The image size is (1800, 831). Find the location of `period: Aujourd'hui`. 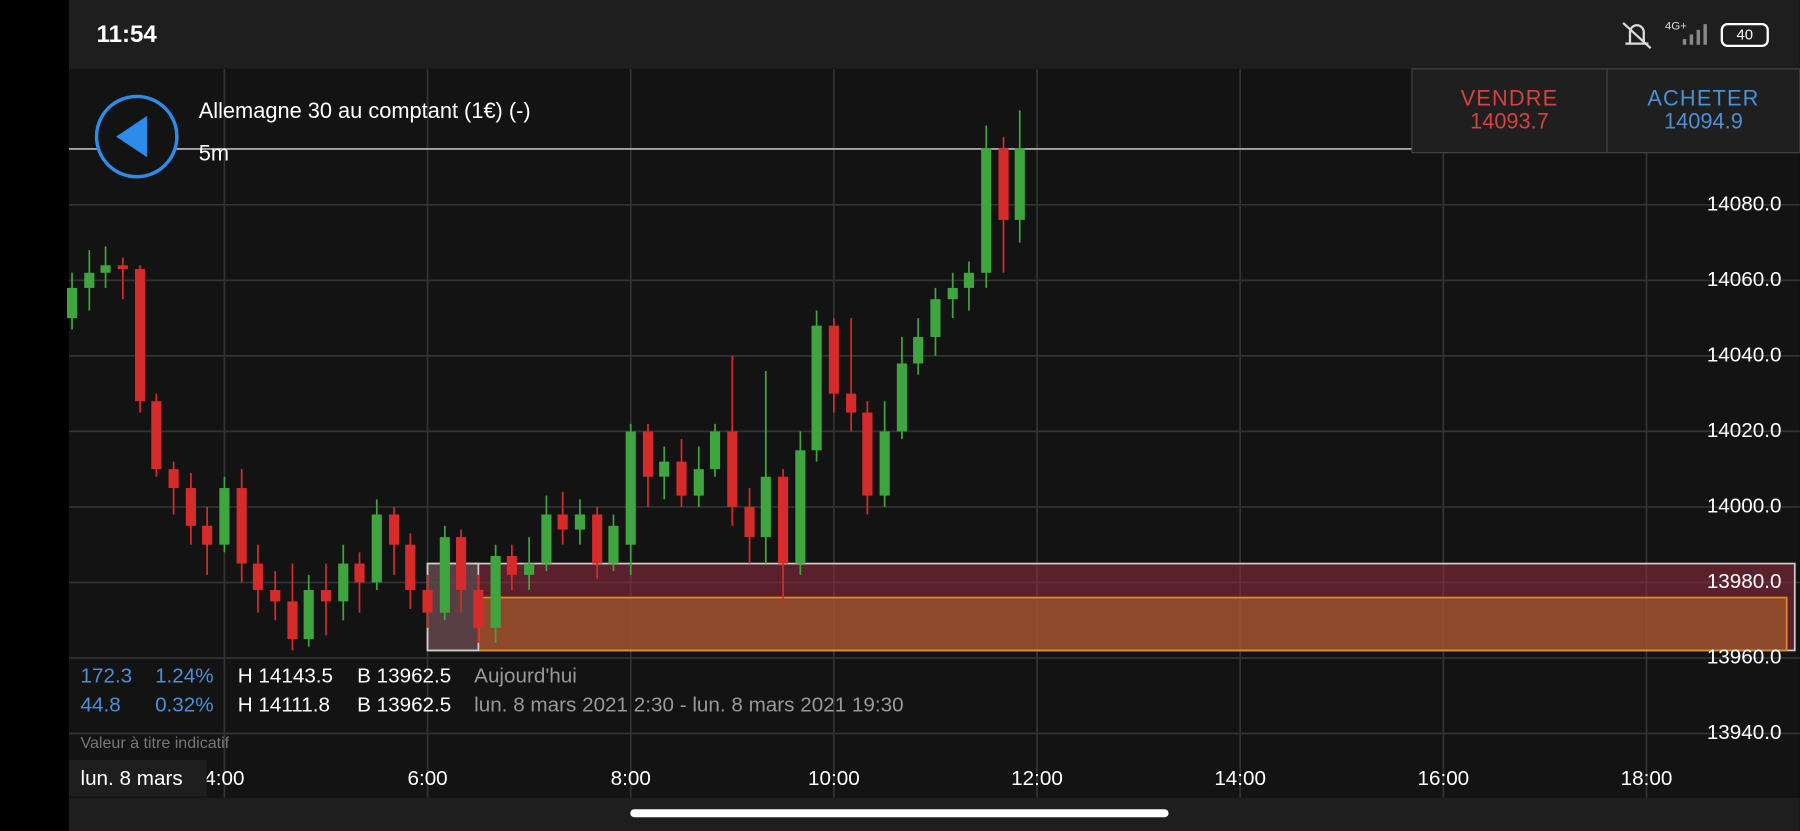

period: Aujourd'hui is located at coordinates (525, 676).